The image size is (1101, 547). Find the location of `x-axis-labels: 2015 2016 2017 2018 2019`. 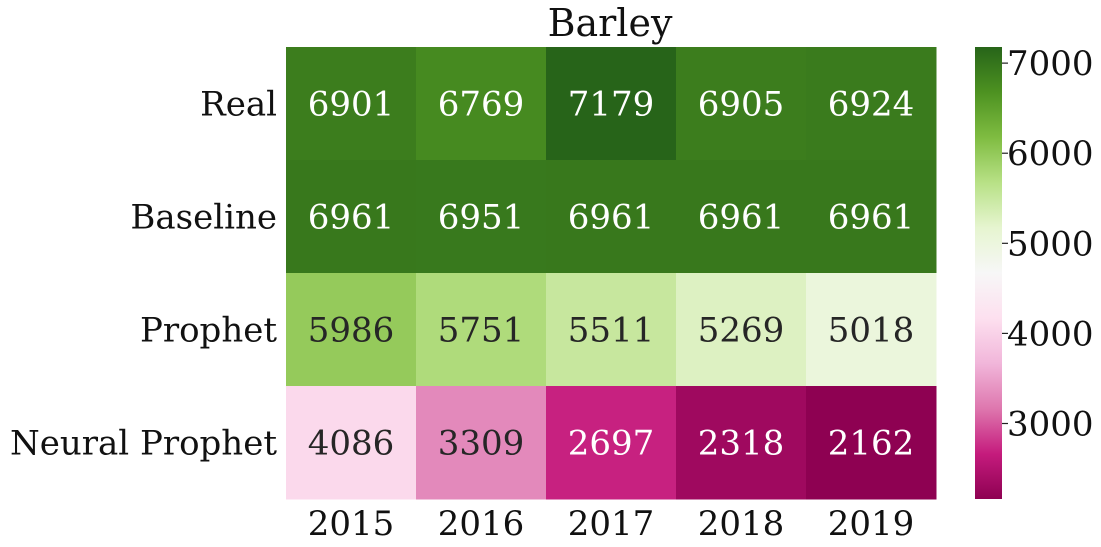

x-axis-labels: 2015 2016 2017 2018 2019 is located at coordinates (611, 524).